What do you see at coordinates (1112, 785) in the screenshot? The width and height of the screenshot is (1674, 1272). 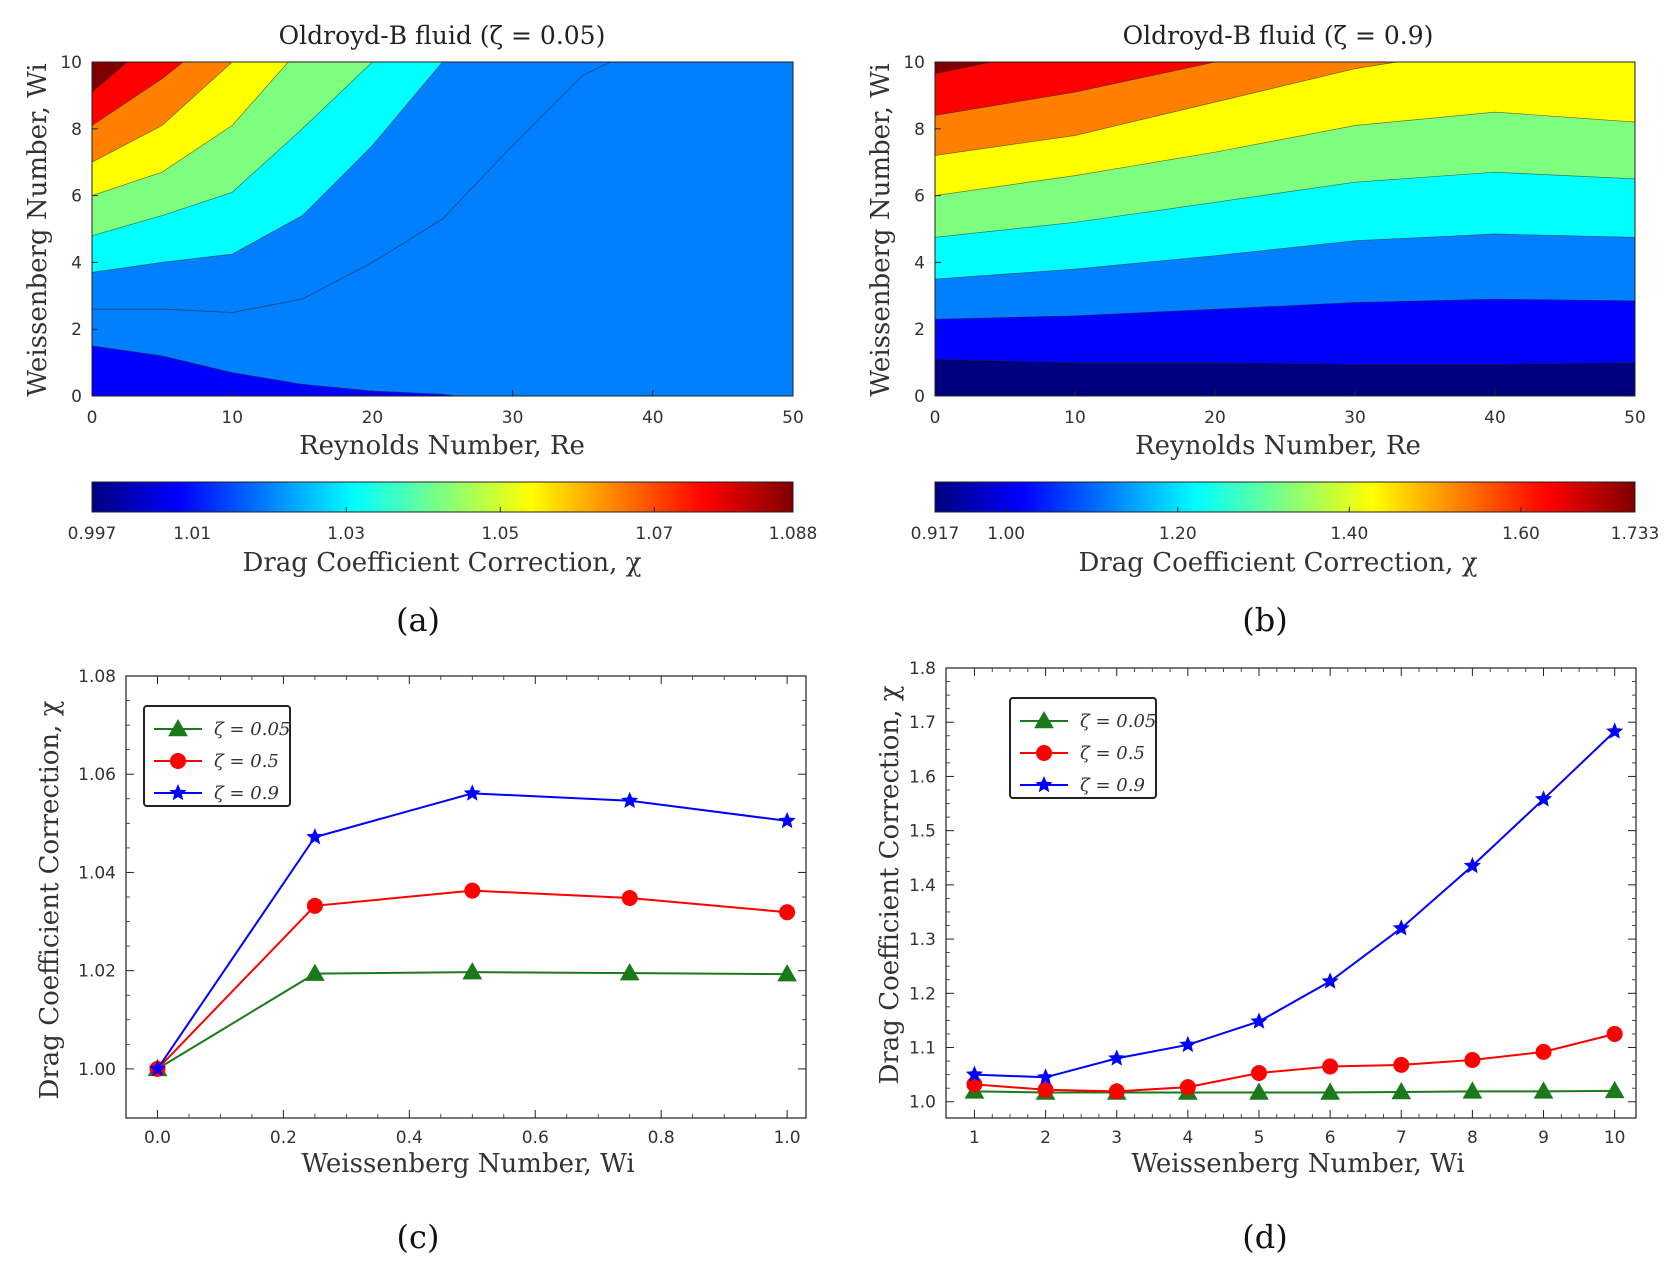 I see `chart-d-legend-label-2: ζ = 0.9` at bounding box center [1112, 785].